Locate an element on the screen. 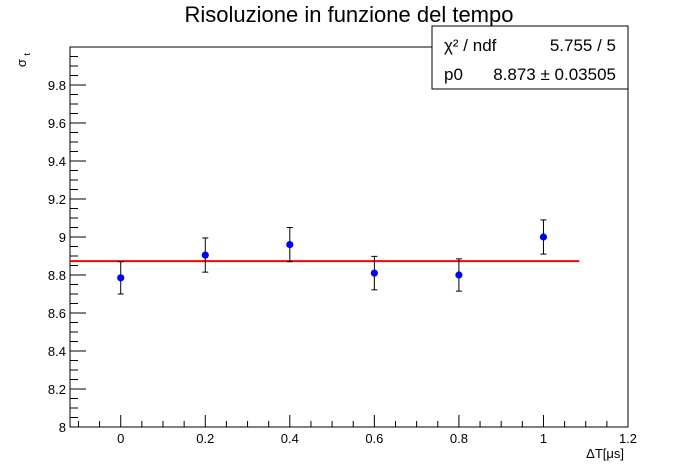 The height and width of the screenshot is (474, 698). x-tick-label: 0 is located at coordinates (120, 438).